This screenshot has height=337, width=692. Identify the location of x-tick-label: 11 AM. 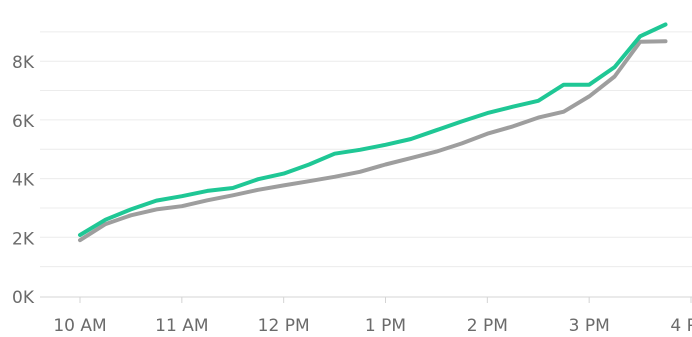
(181, 326).